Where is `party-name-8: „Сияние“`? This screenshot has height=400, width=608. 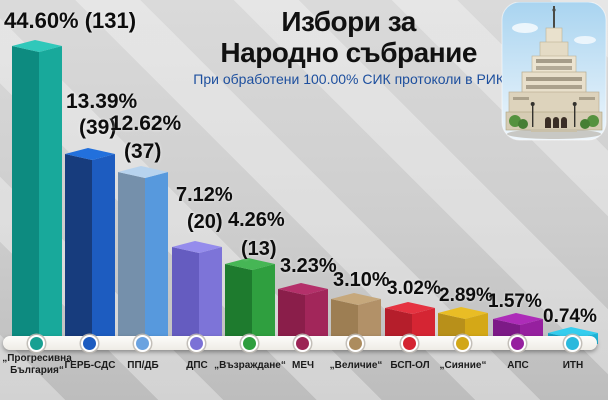 party-name-8: „Сияние“ is located at coordinates (463, 365).